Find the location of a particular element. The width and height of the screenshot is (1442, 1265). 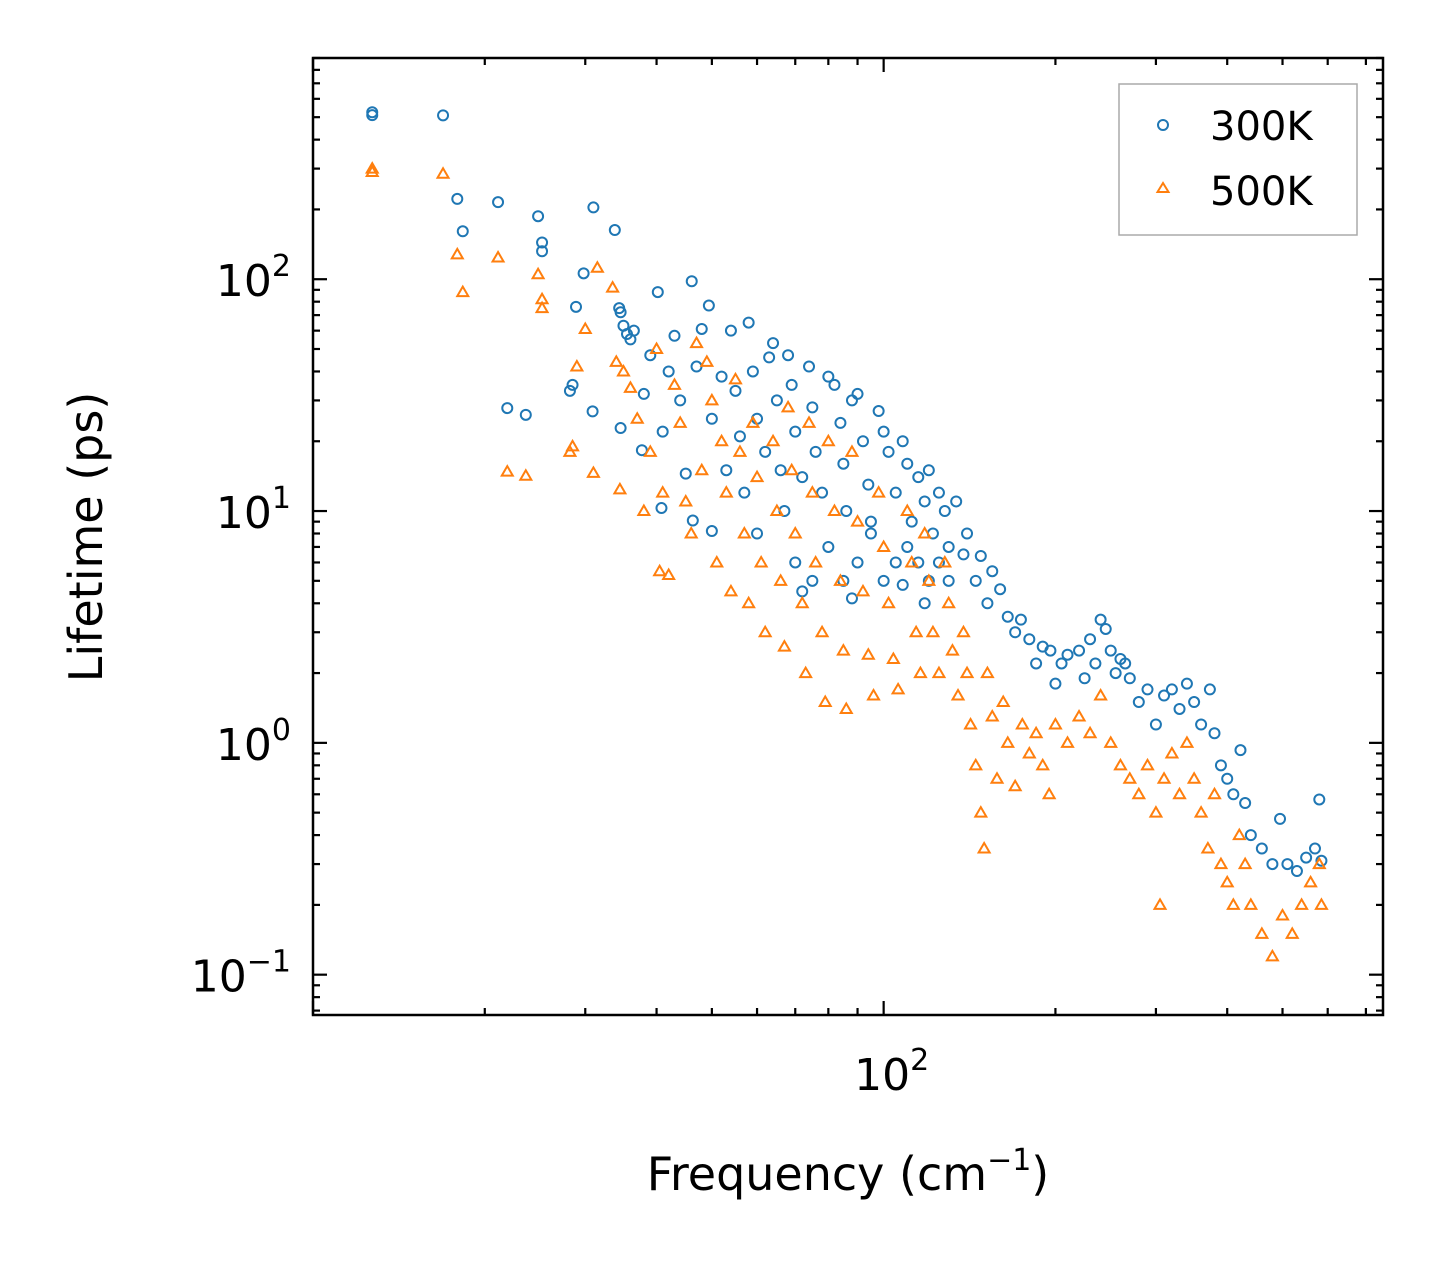

legend-label-300k: 300K is located at coordinates (1262, 127).